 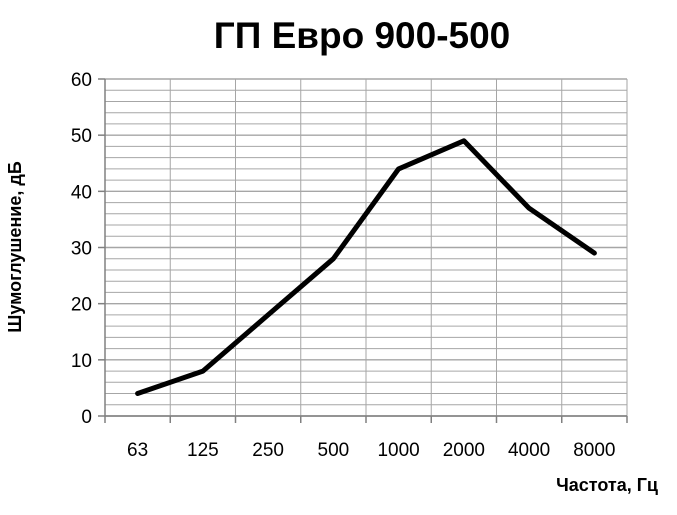 I want to click on y-tick-label: 20, so click(x=81, y=305).